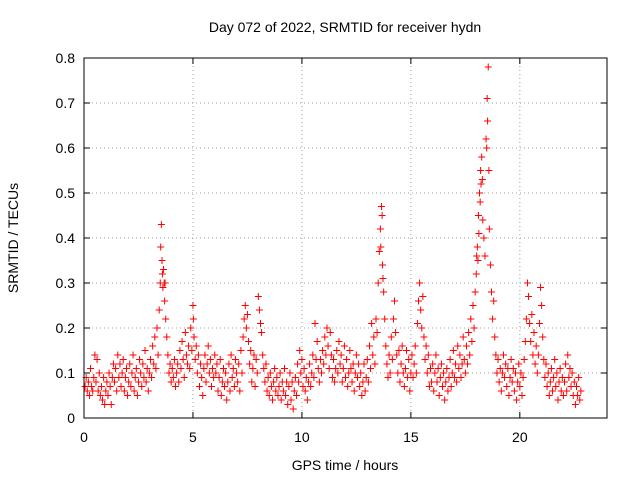 This screenshot has width=640, height=480. Describe the element at coordinates (66, 148) in the screenshot. I see `y-tick-label: 0.6` at that location.